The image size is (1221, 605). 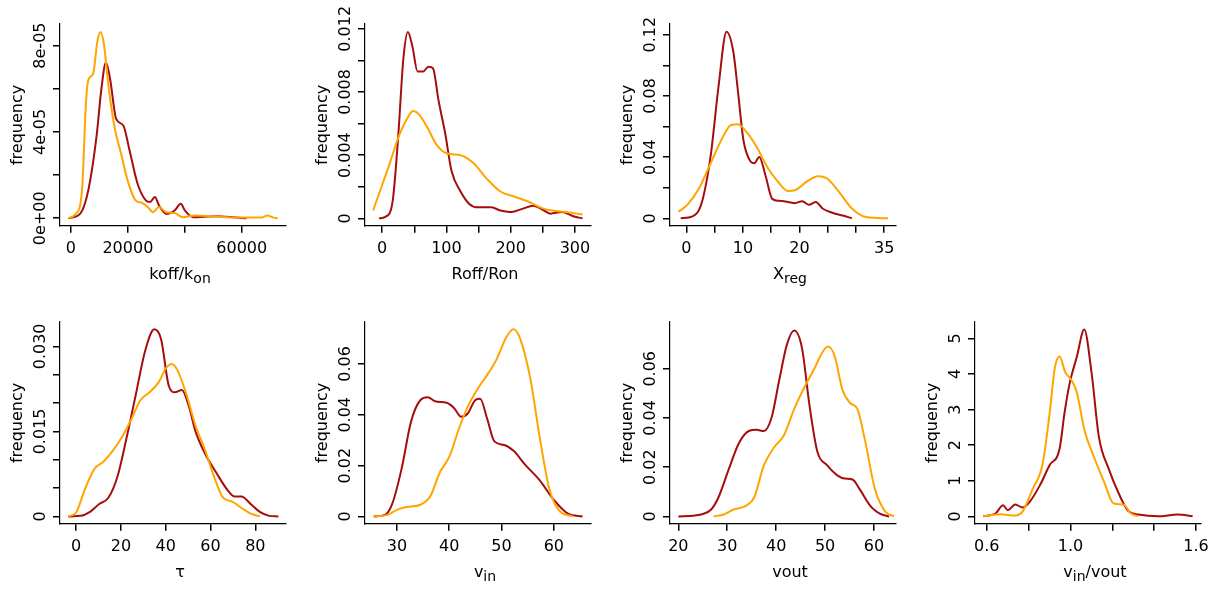 What do you see at coordinates (510, 247) in the screenshot?
I see `x-tick-label: 200` at bounding box center [510, 247].